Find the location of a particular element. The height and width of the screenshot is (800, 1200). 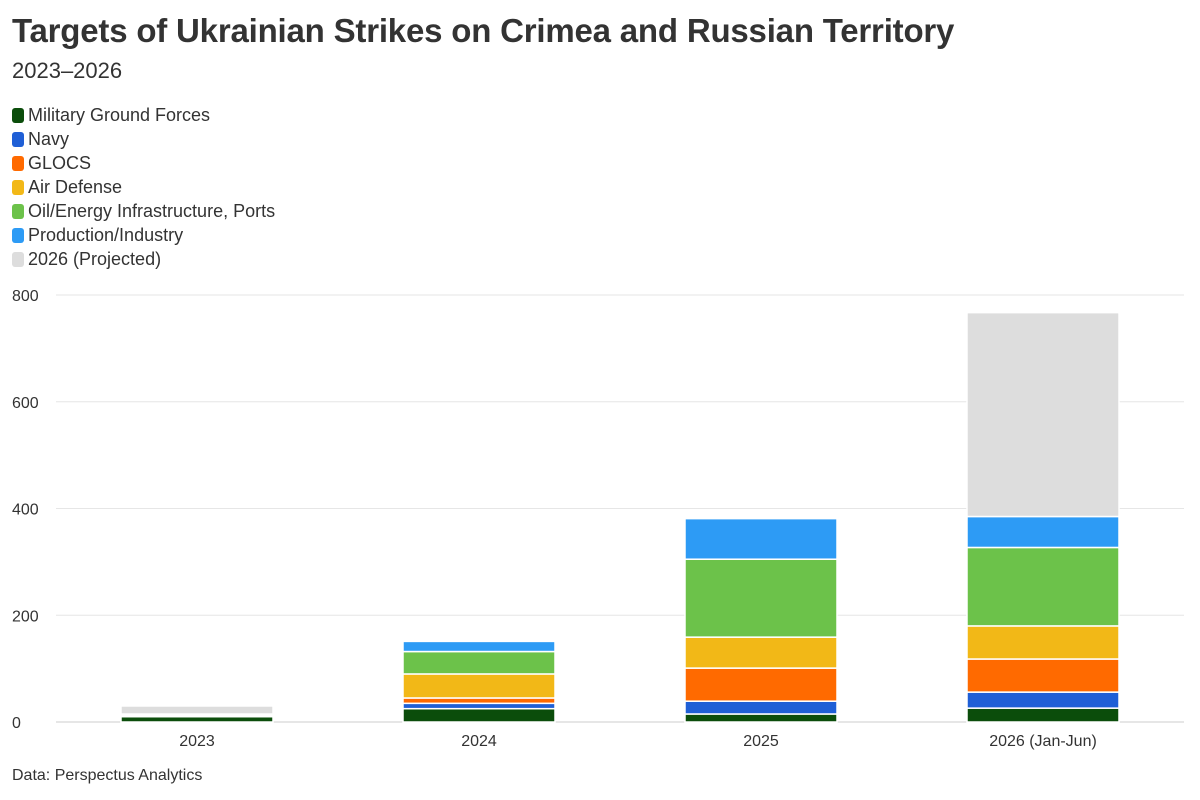

x-tick-label: 2023 is located at coordinates (197, 741).